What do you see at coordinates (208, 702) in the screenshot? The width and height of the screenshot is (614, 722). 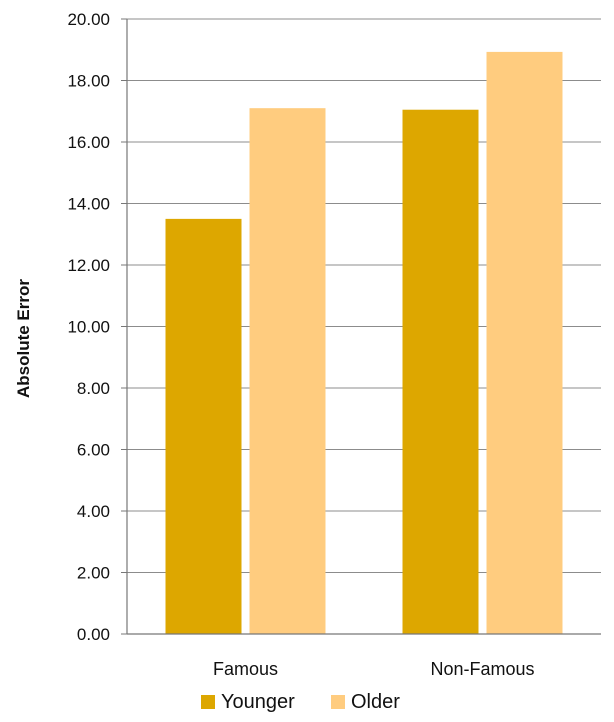 I see `legend-swatch-younger` at bounding box center [208, 702].